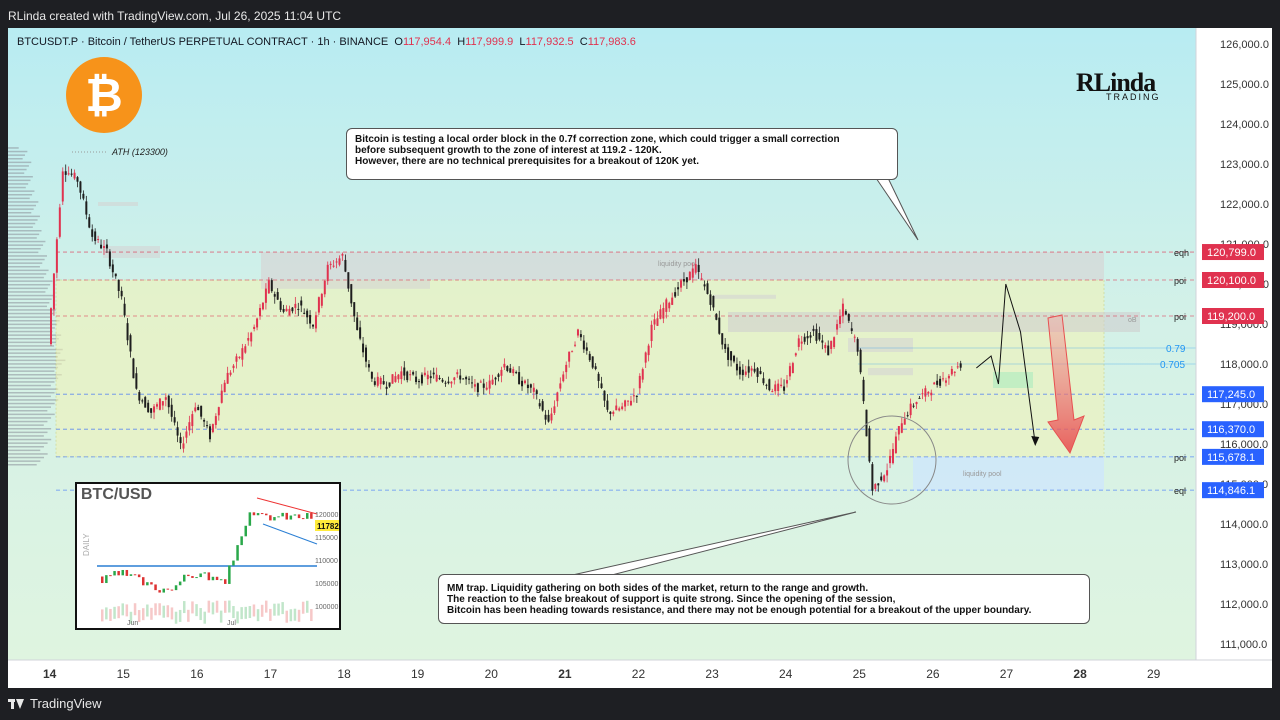 Image resolution: width=1280 pixels, height=720 pixels. I want to click on time-axis-tick: 29, so click(1154, 674).